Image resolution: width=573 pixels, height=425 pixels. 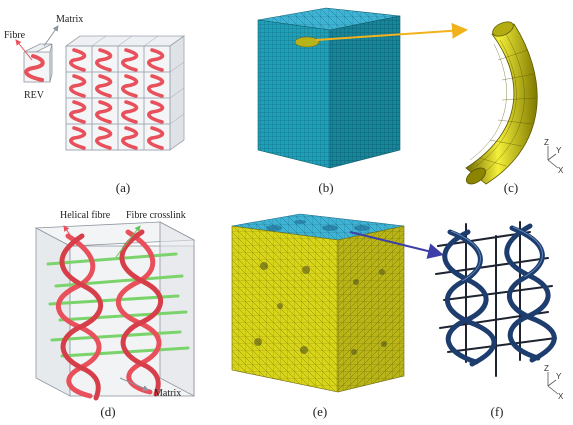 I want to click on panel-d: Helical fibre Fibre crosslink Matrix (d), so click(x=115, y=314).